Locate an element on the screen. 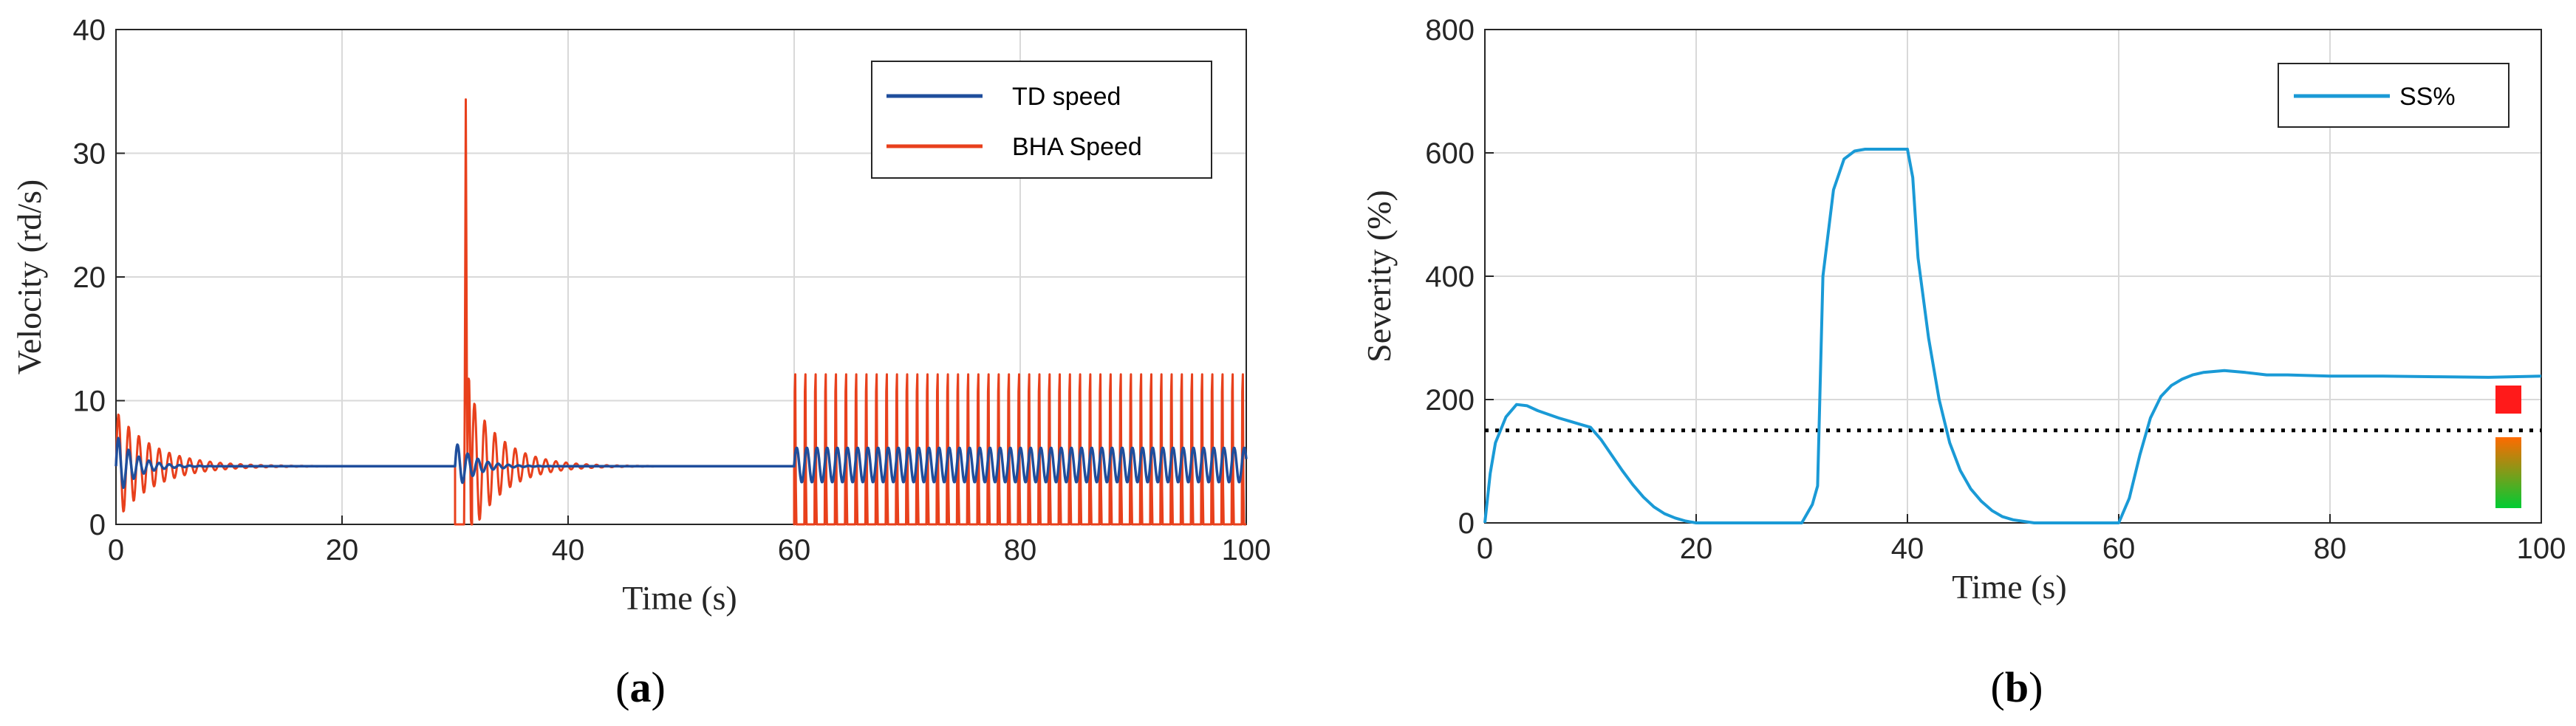 Image resolution: width=2576 pixels, height=726 pixels. y-tick-label: 200 is located at coordinates (1450, 400).